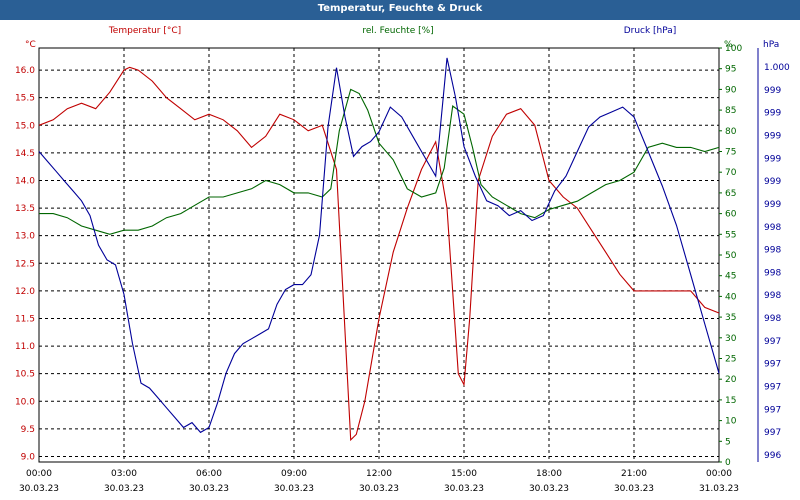 Image resolution: width=800 pixels, height=500 pixels. What do you see at coordinates (731, 90) in the screenshot?
I see `humidity-tick-label: 90` at bounding box center [731, 90].